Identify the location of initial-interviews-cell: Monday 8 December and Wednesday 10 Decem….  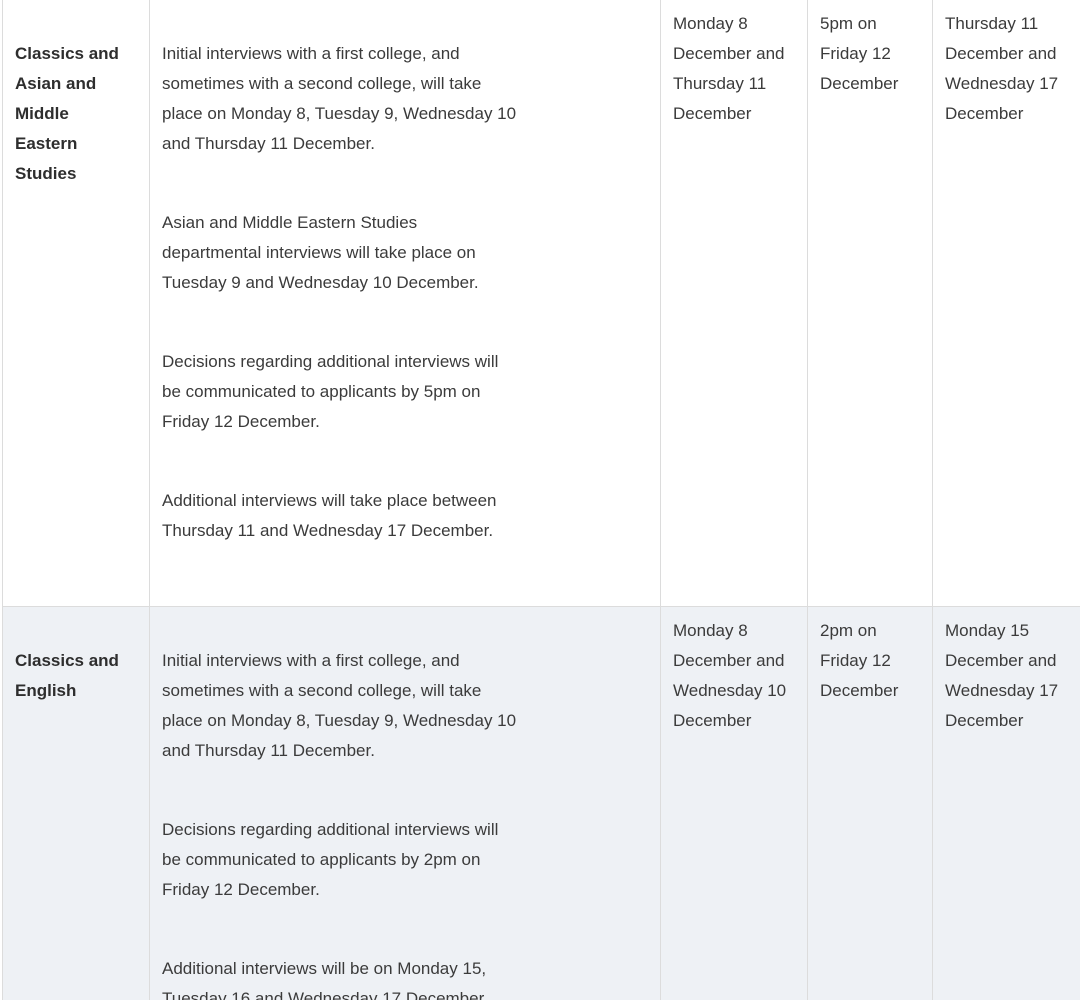
(734, 803).